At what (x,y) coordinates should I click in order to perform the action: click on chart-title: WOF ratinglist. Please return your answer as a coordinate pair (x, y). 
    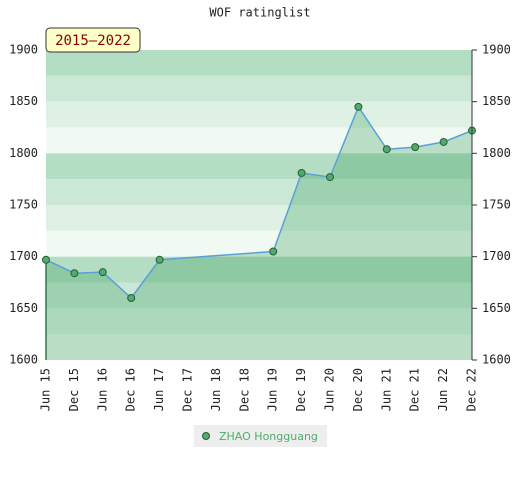
    Looking at the image, I should click on (259, 13).